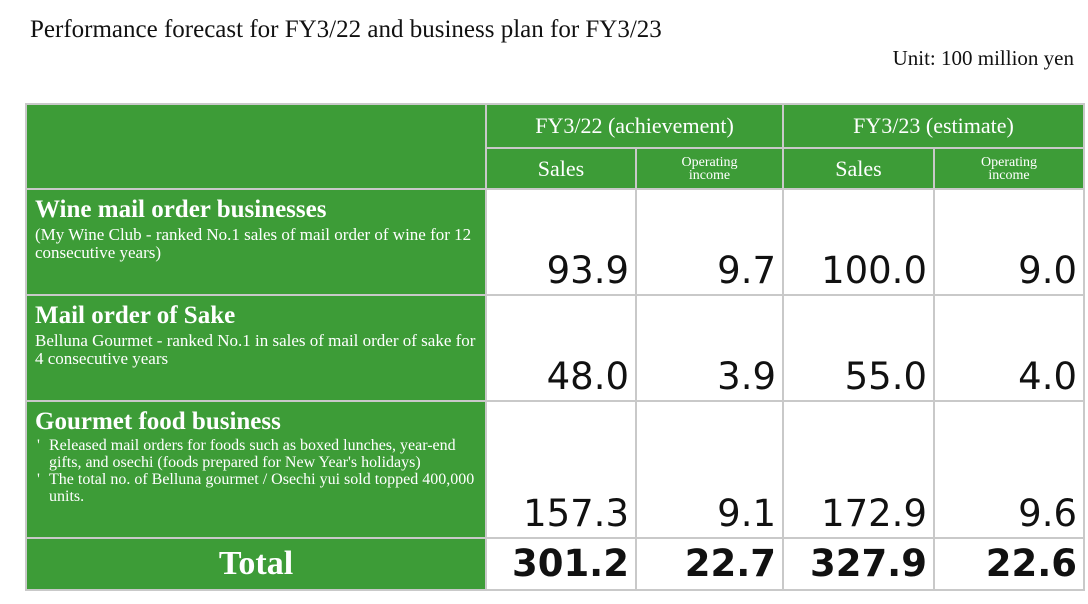 Image resolution: width=1088 pixels, height=604 pixels. What do you see at coordinates (983, 58) in the screenshot?
I see `unit-label: Unit: 100 million yen` at bounding box center [983, 58].